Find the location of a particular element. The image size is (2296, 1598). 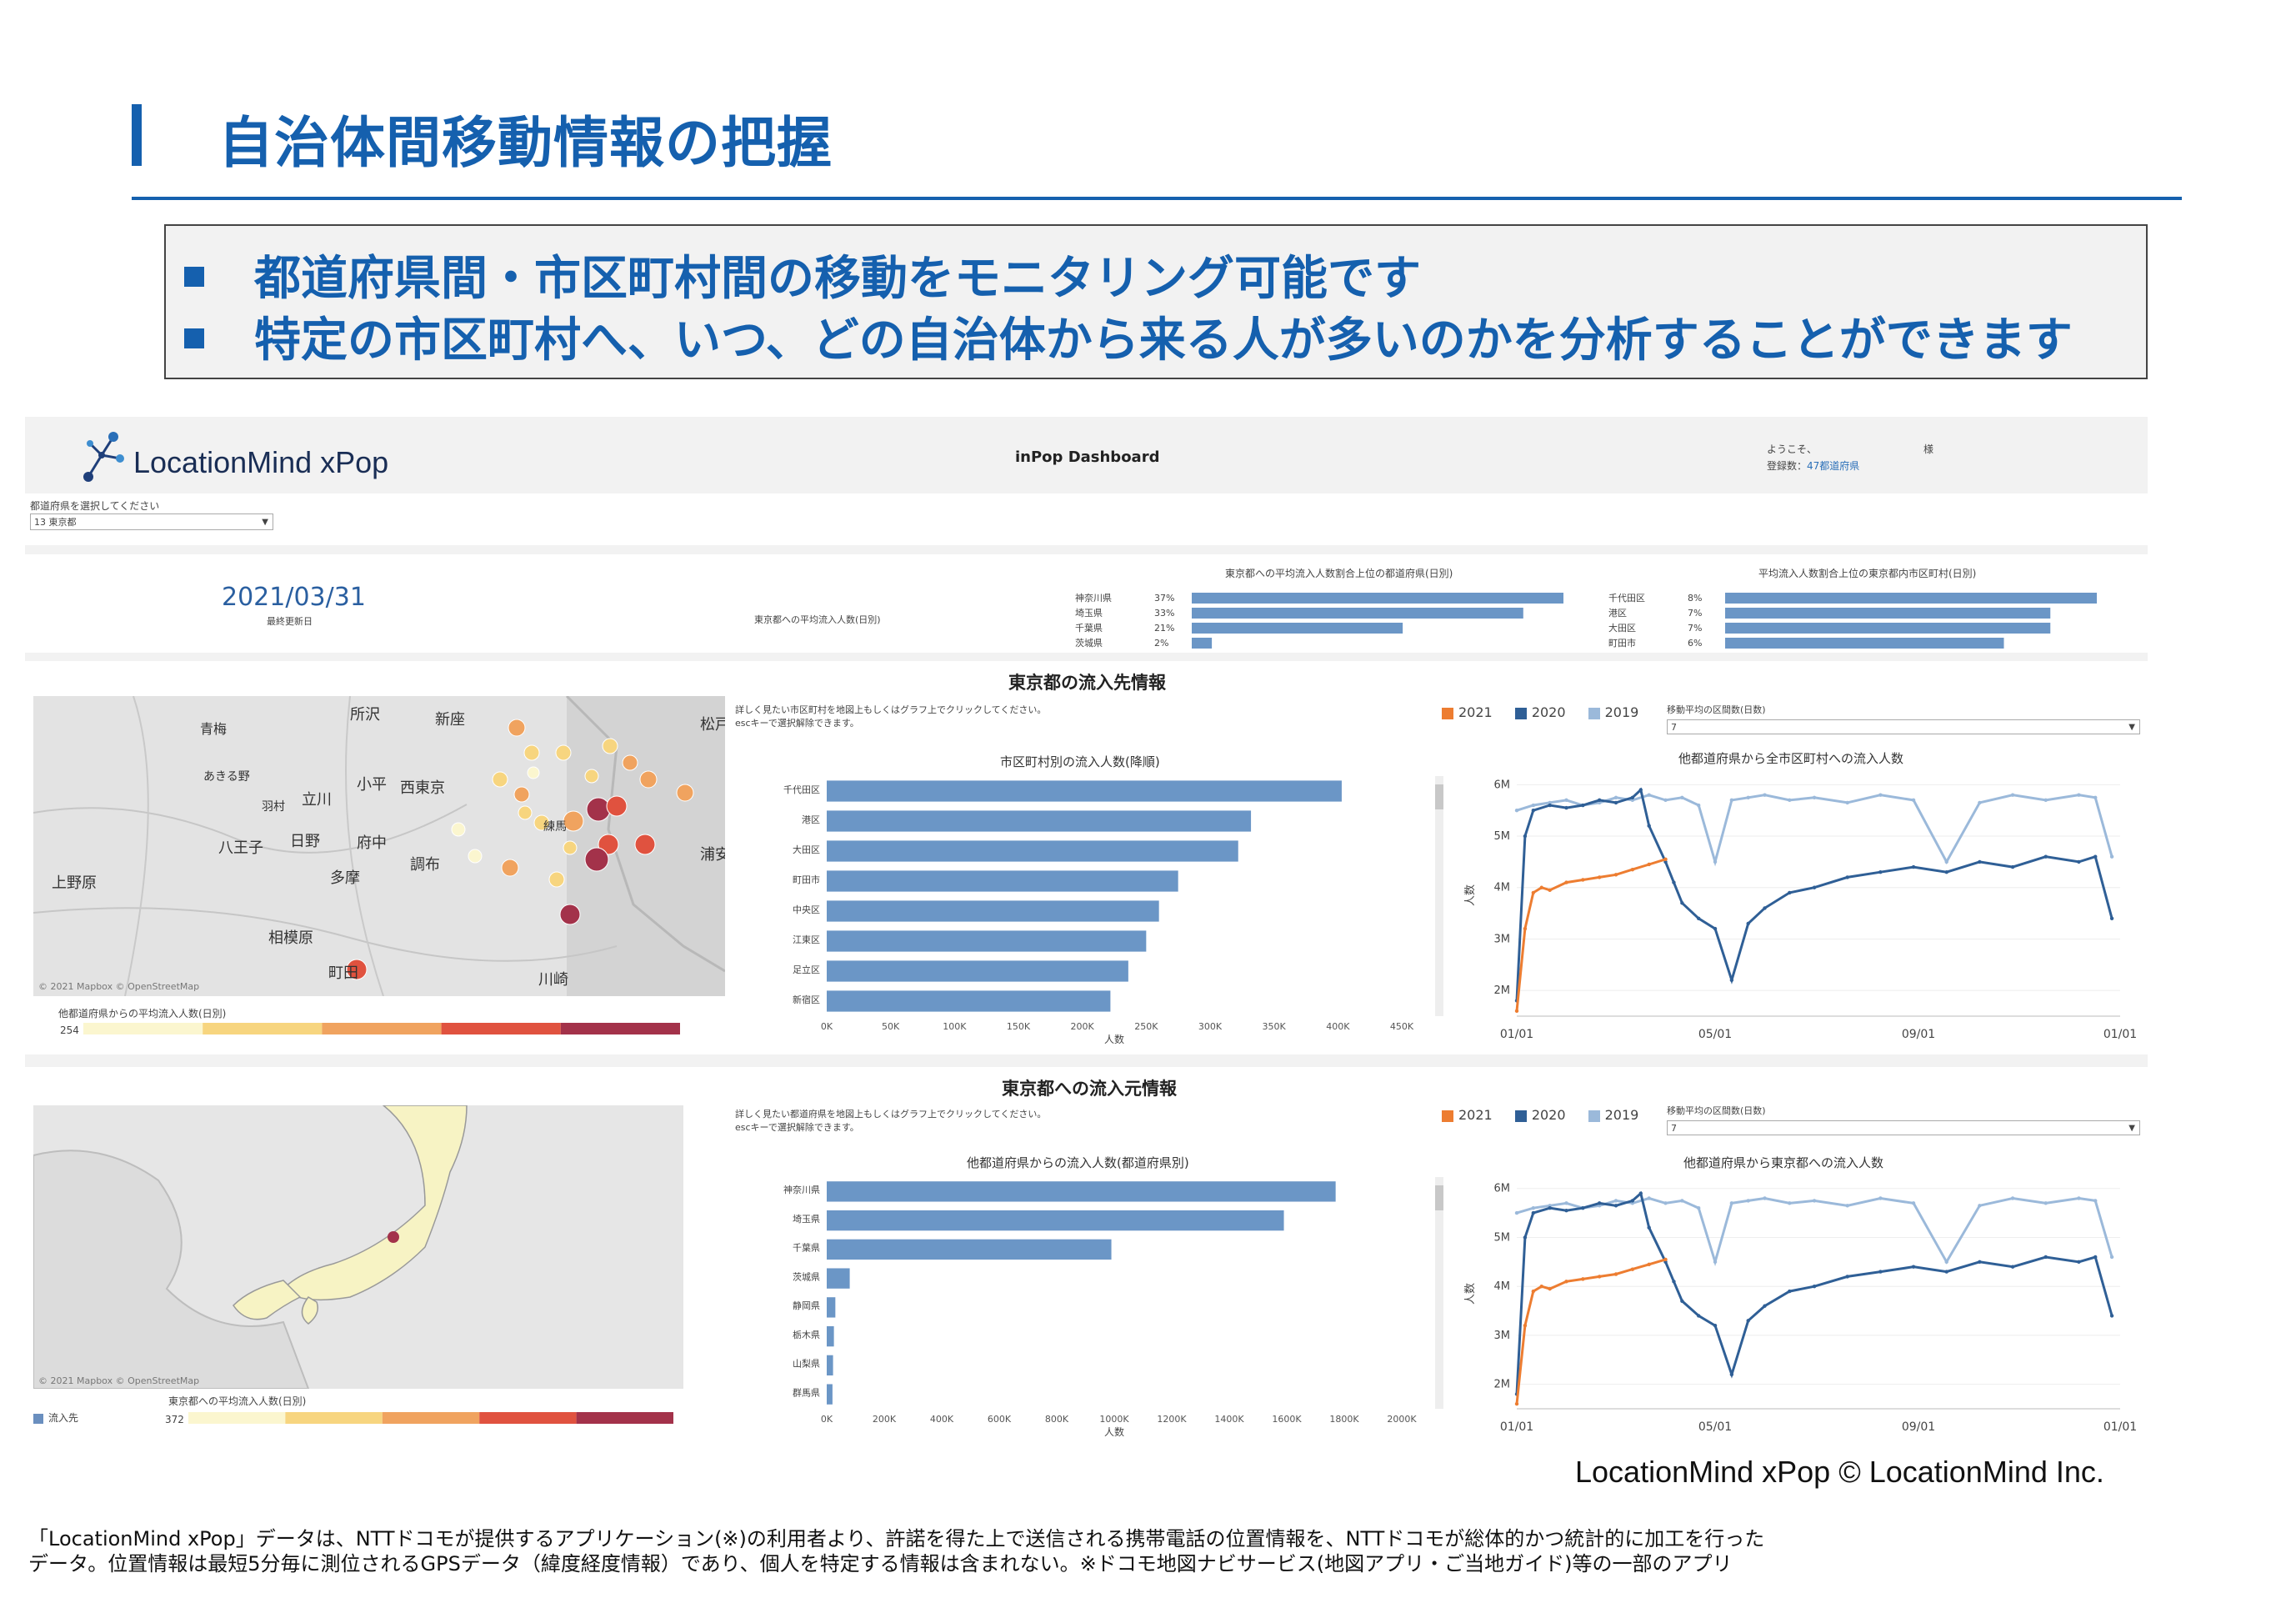

scrollbar-track is located at coordinates (1439, 896).